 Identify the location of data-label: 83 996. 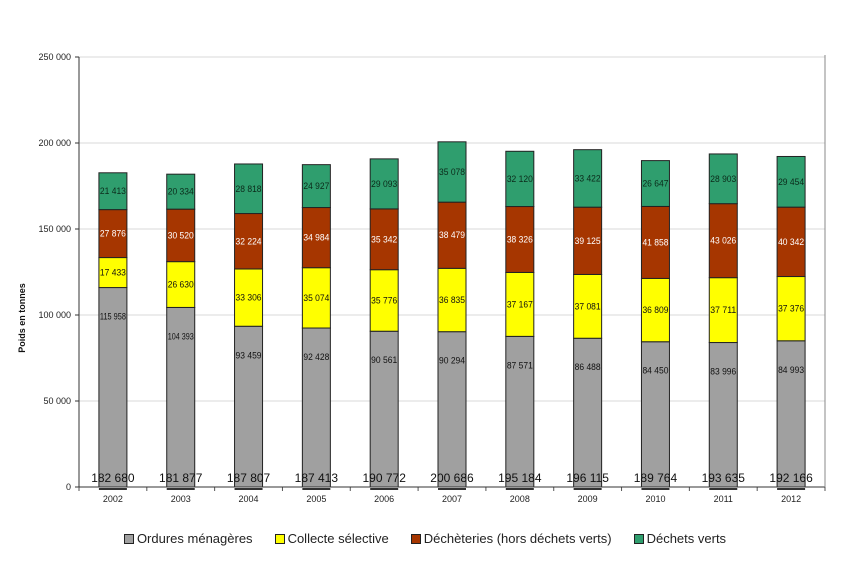
(723, 372).